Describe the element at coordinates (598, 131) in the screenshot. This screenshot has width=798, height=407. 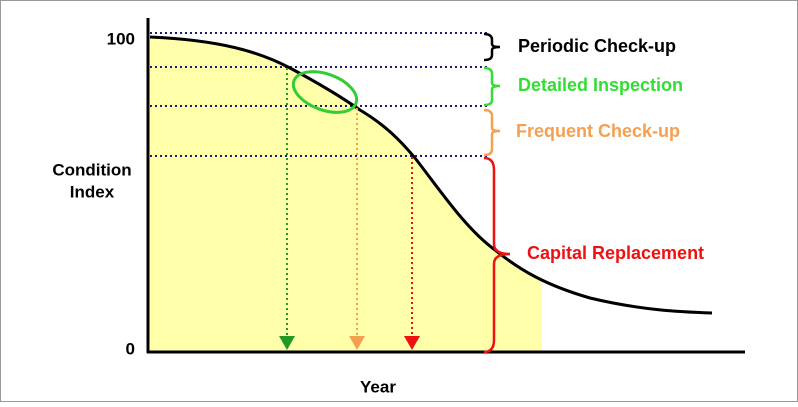
I see `zone-label: Frequent Check-up` at that location.